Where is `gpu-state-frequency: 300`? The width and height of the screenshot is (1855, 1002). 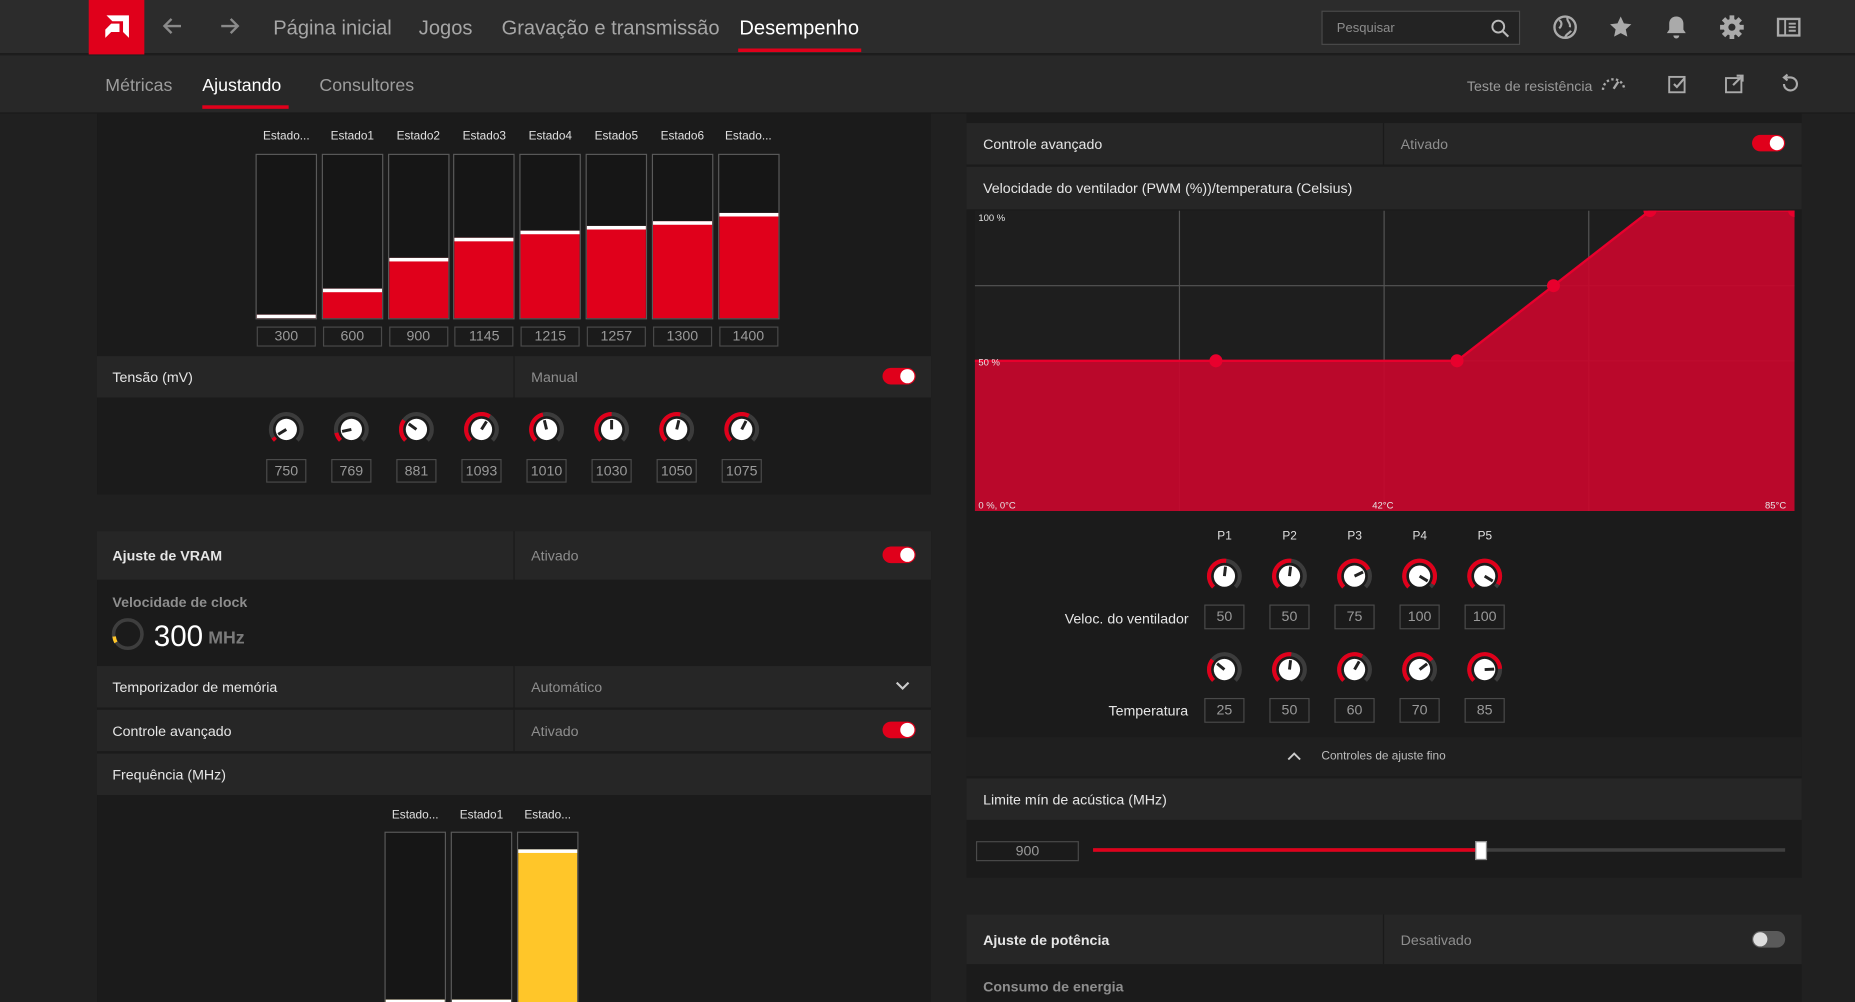 gpu-state-frequency: 300 is located at coordinates (286, 336).